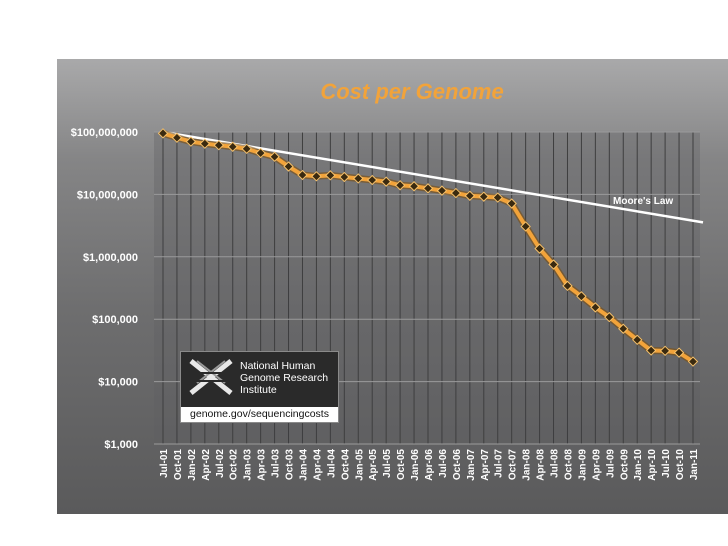  Describe the element at coordinates (485, 465) in the screenshot. I see `x-tick-label: Apr-07` at that location.